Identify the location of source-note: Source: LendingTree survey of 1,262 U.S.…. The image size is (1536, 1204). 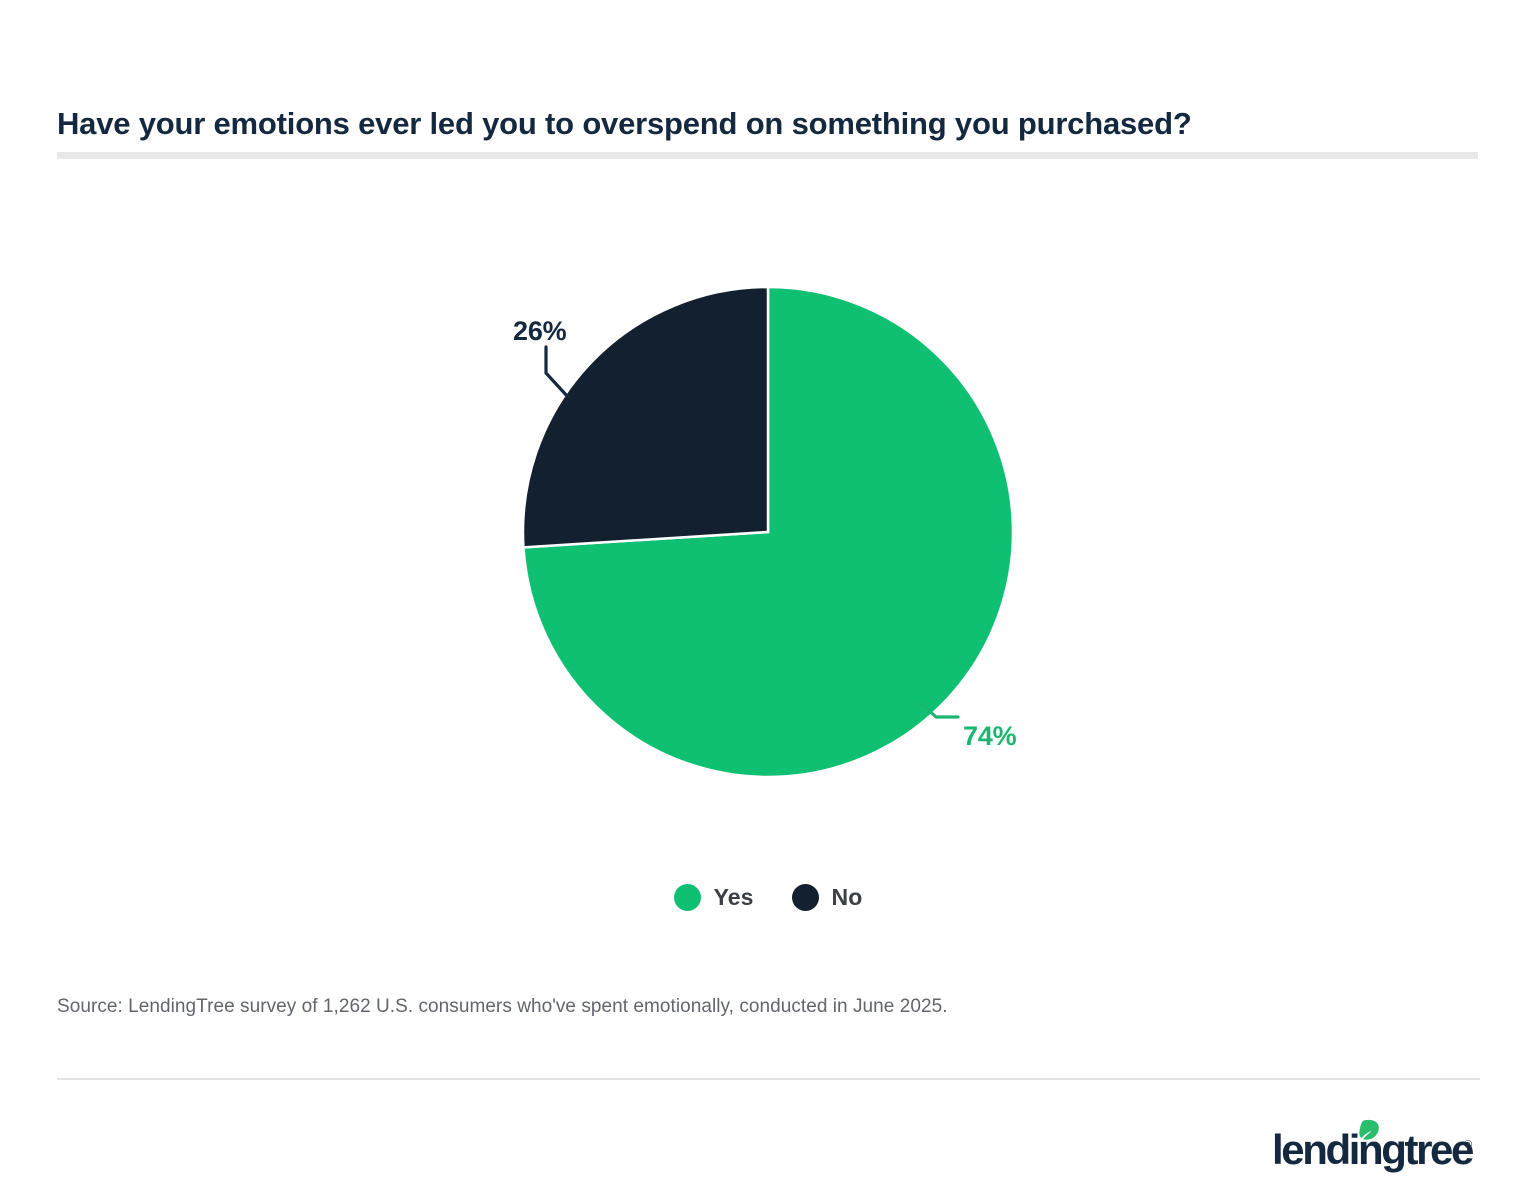
(502, 1006).